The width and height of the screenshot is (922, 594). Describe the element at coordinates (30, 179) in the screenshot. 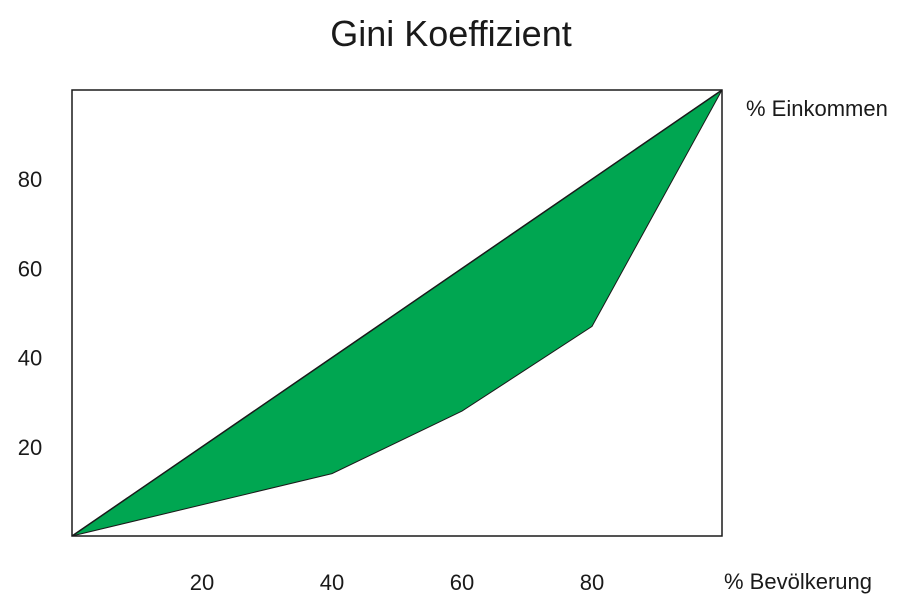

I see `y-tick-label: 80` at that location.